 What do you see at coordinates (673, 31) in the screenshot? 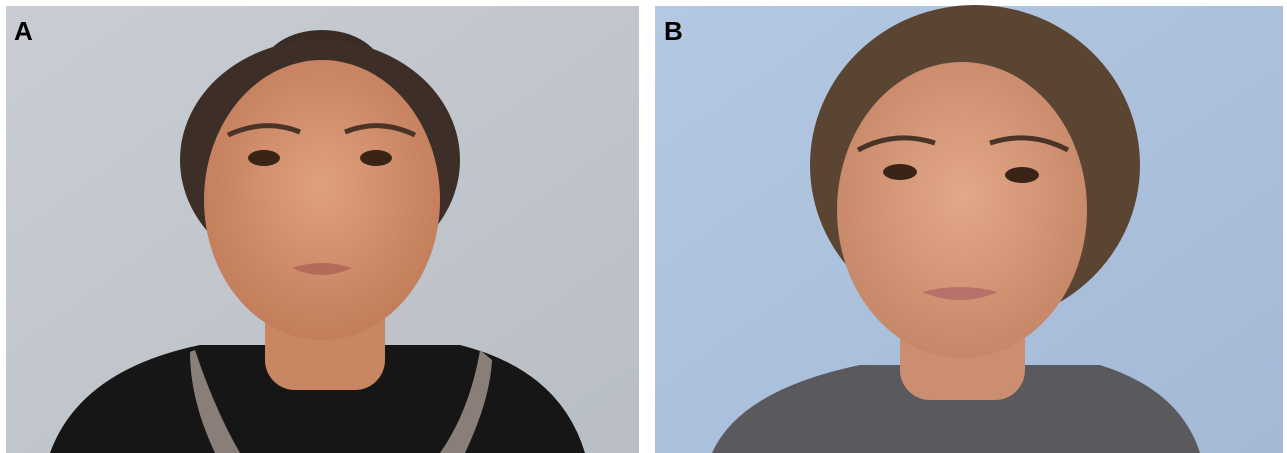
I see `panel-label: B` at bounding box center [673, 31].